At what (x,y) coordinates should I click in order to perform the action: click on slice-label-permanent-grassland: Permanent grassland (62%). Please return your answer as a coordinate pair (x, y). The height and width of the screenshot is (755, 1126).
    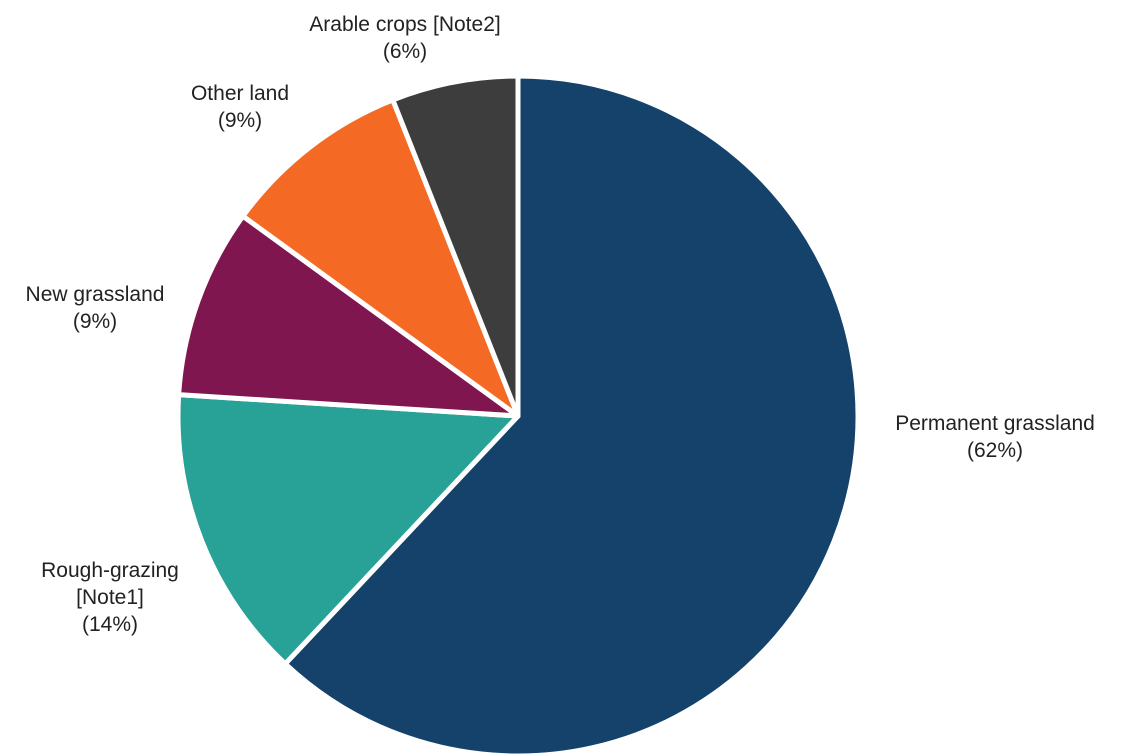
    Looking at the image, I should click on (995, 437).